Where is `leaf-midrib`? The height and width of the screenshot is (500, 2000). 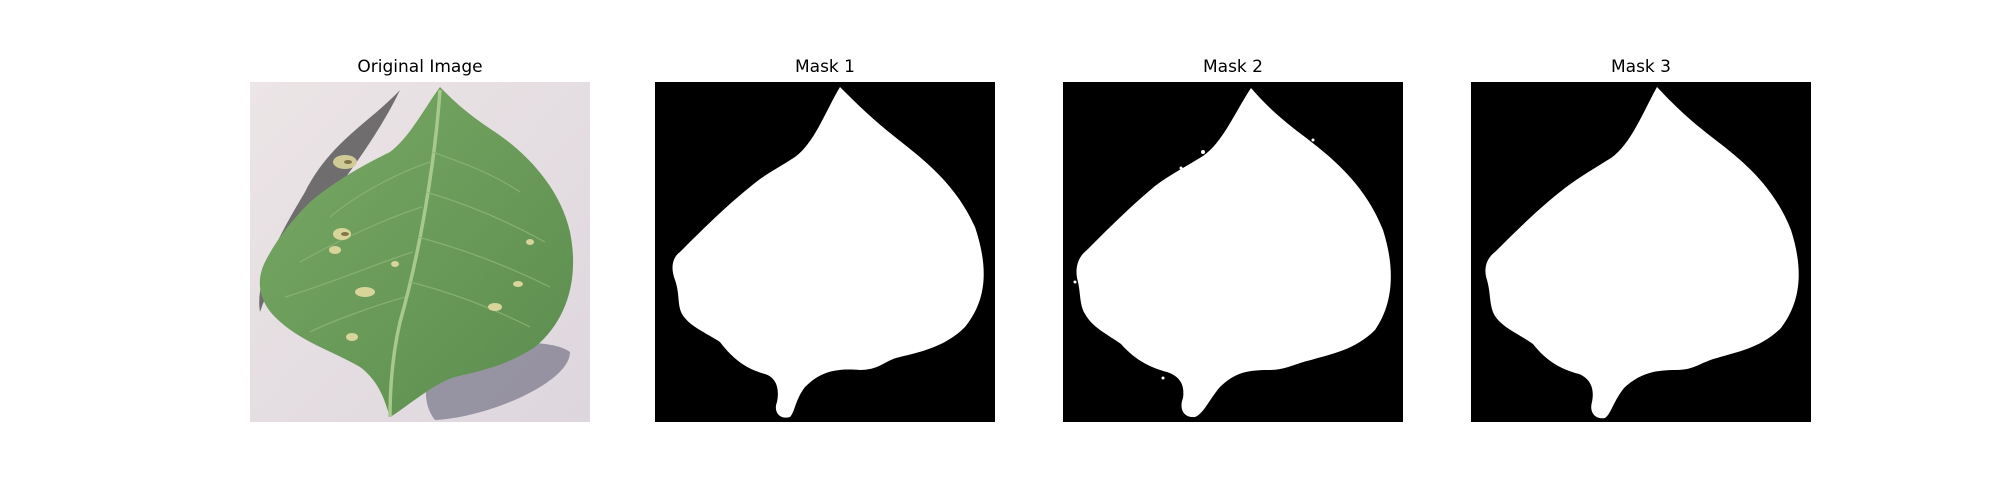
leaf-midrib is located at coordinates (415, 253).